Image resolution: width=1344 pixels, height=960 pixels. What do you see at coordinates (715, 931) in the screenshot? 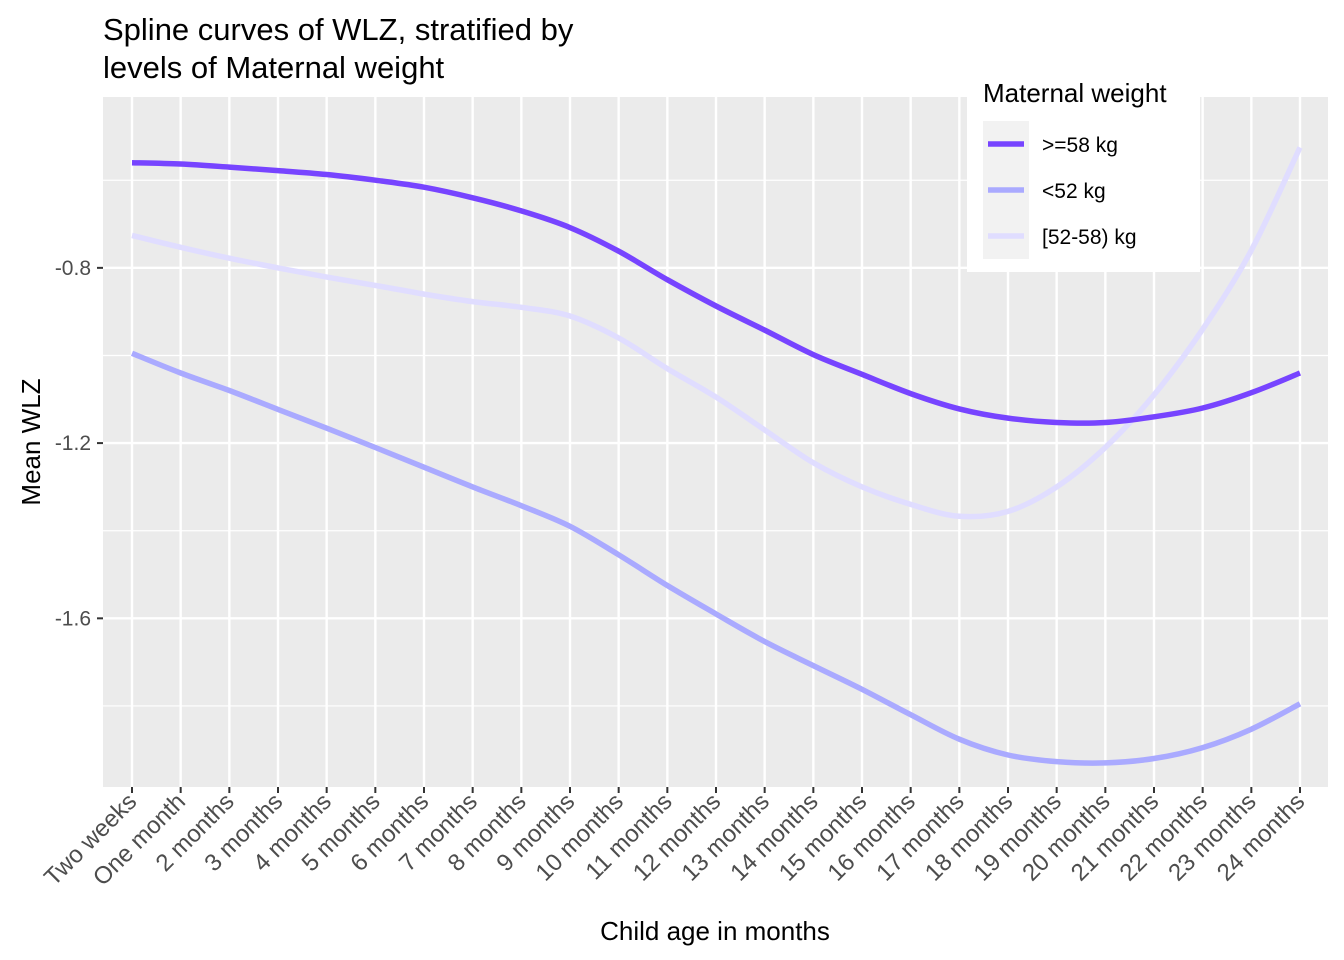
I see `x-axis-title: Child age in months` at bounding box center [715, 931].